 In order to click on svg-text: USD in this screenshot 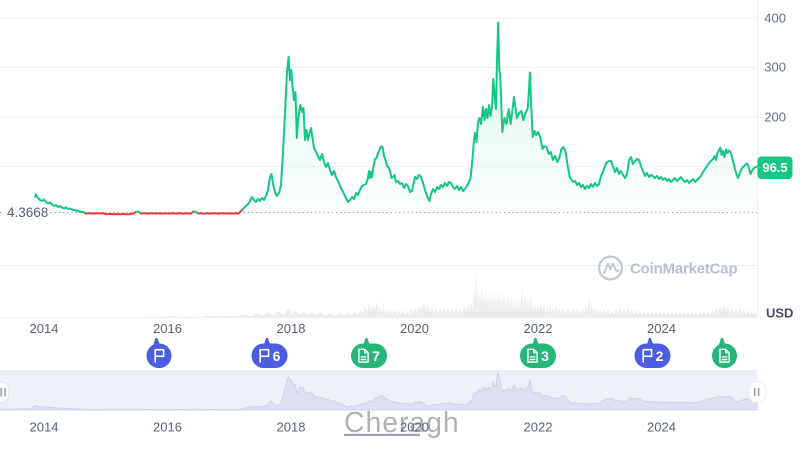, I will do `click(779, 313)`.